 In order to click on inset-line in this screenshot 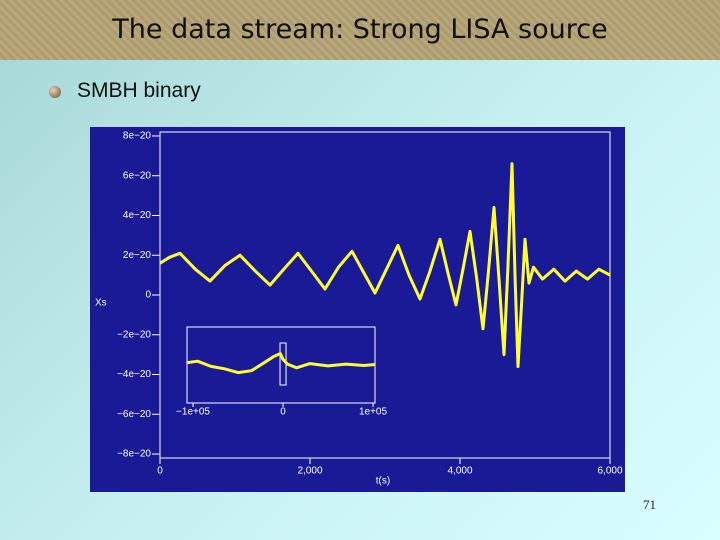, I will do `click(281, 363)`.